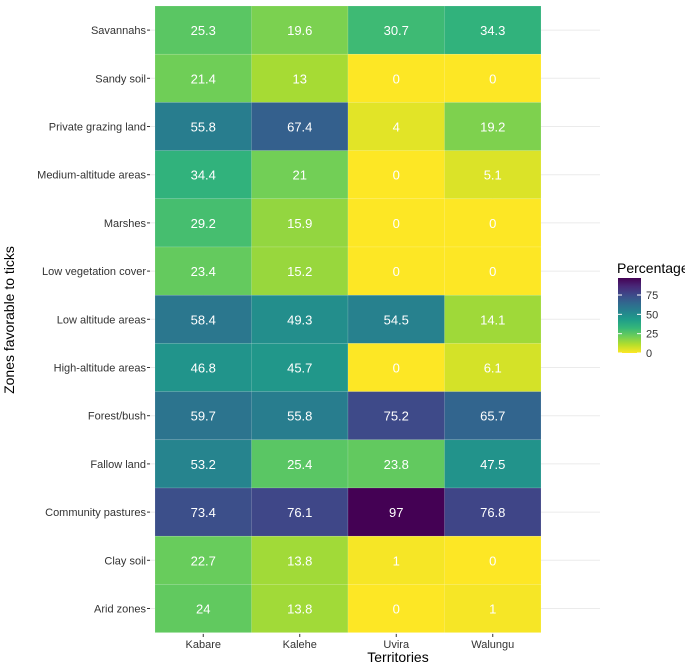  What do you see at coordinates (652, 335) in the screenshot?
I see `legend-tick-label: 25` at bounding box center [652, 335].